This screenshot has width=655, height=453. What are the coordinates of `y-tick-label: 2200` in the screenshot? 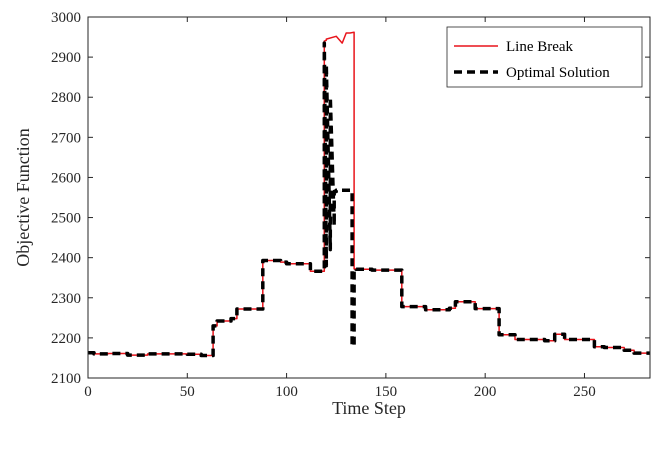 It's located at (66, 339).